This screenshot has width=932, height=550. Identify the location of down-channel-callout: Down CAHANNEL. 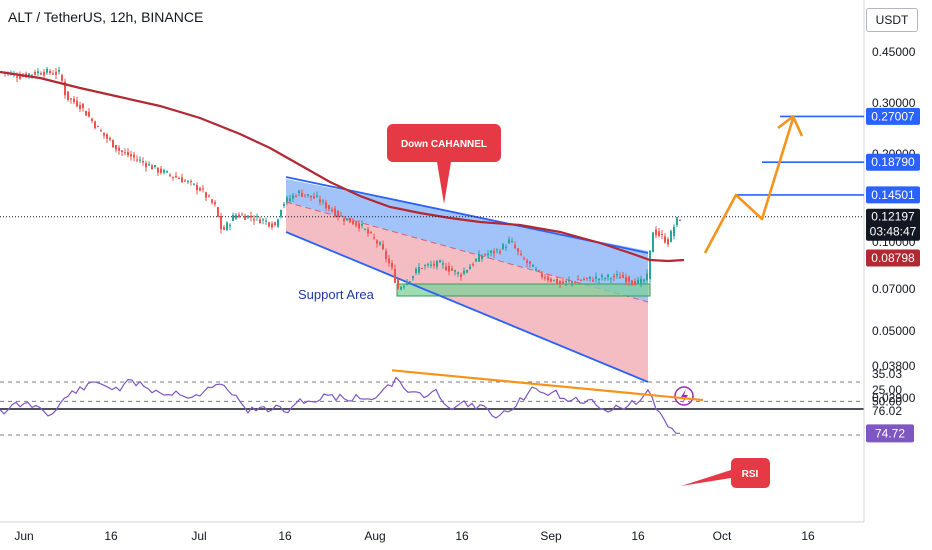
(444, 164).